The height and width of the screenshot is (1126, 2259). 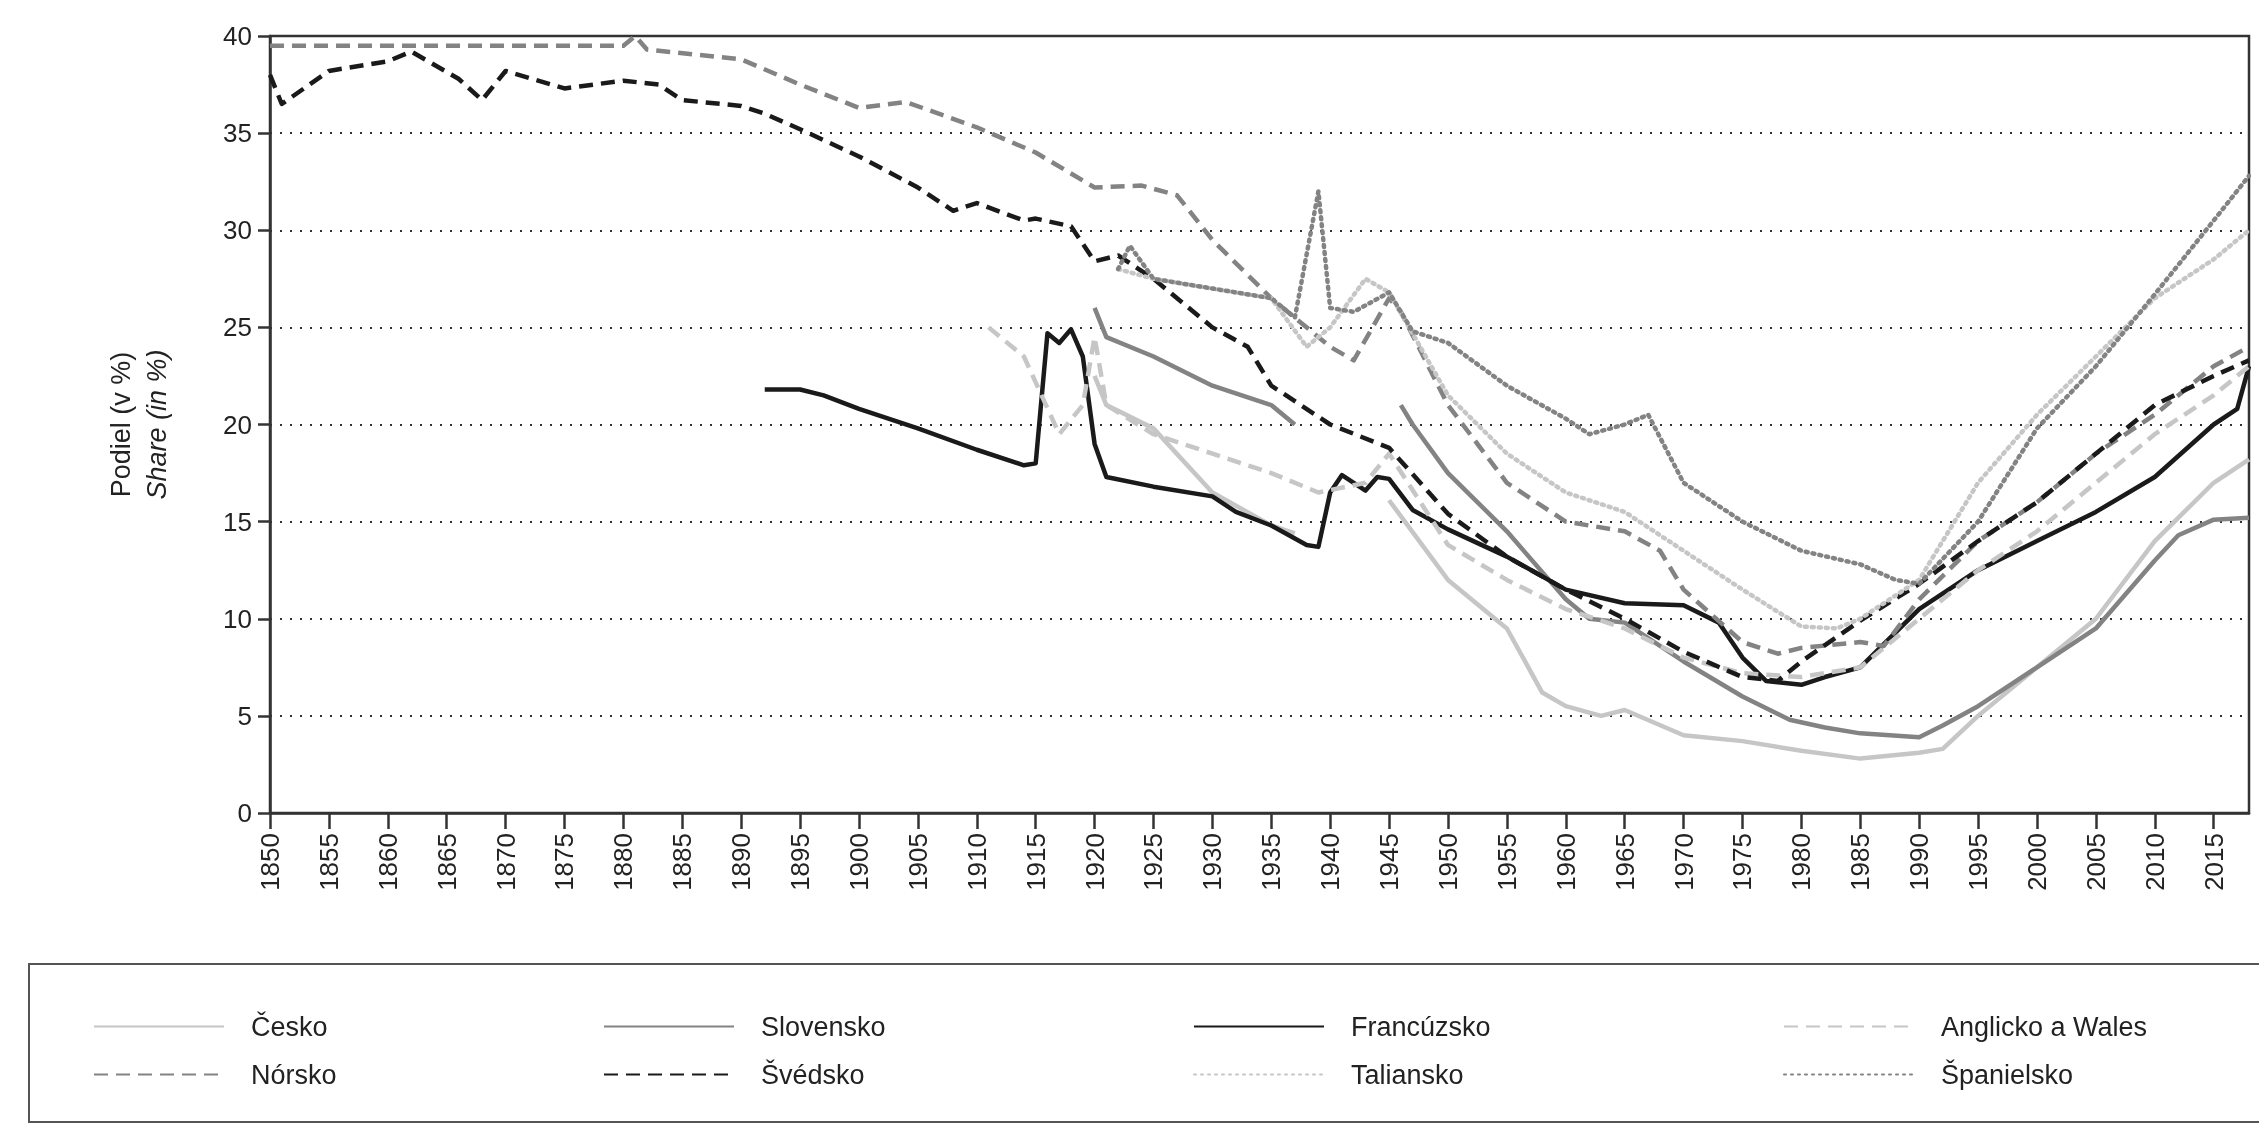 I want to click on y-tick-label: 30, so click(x=237, y=230).